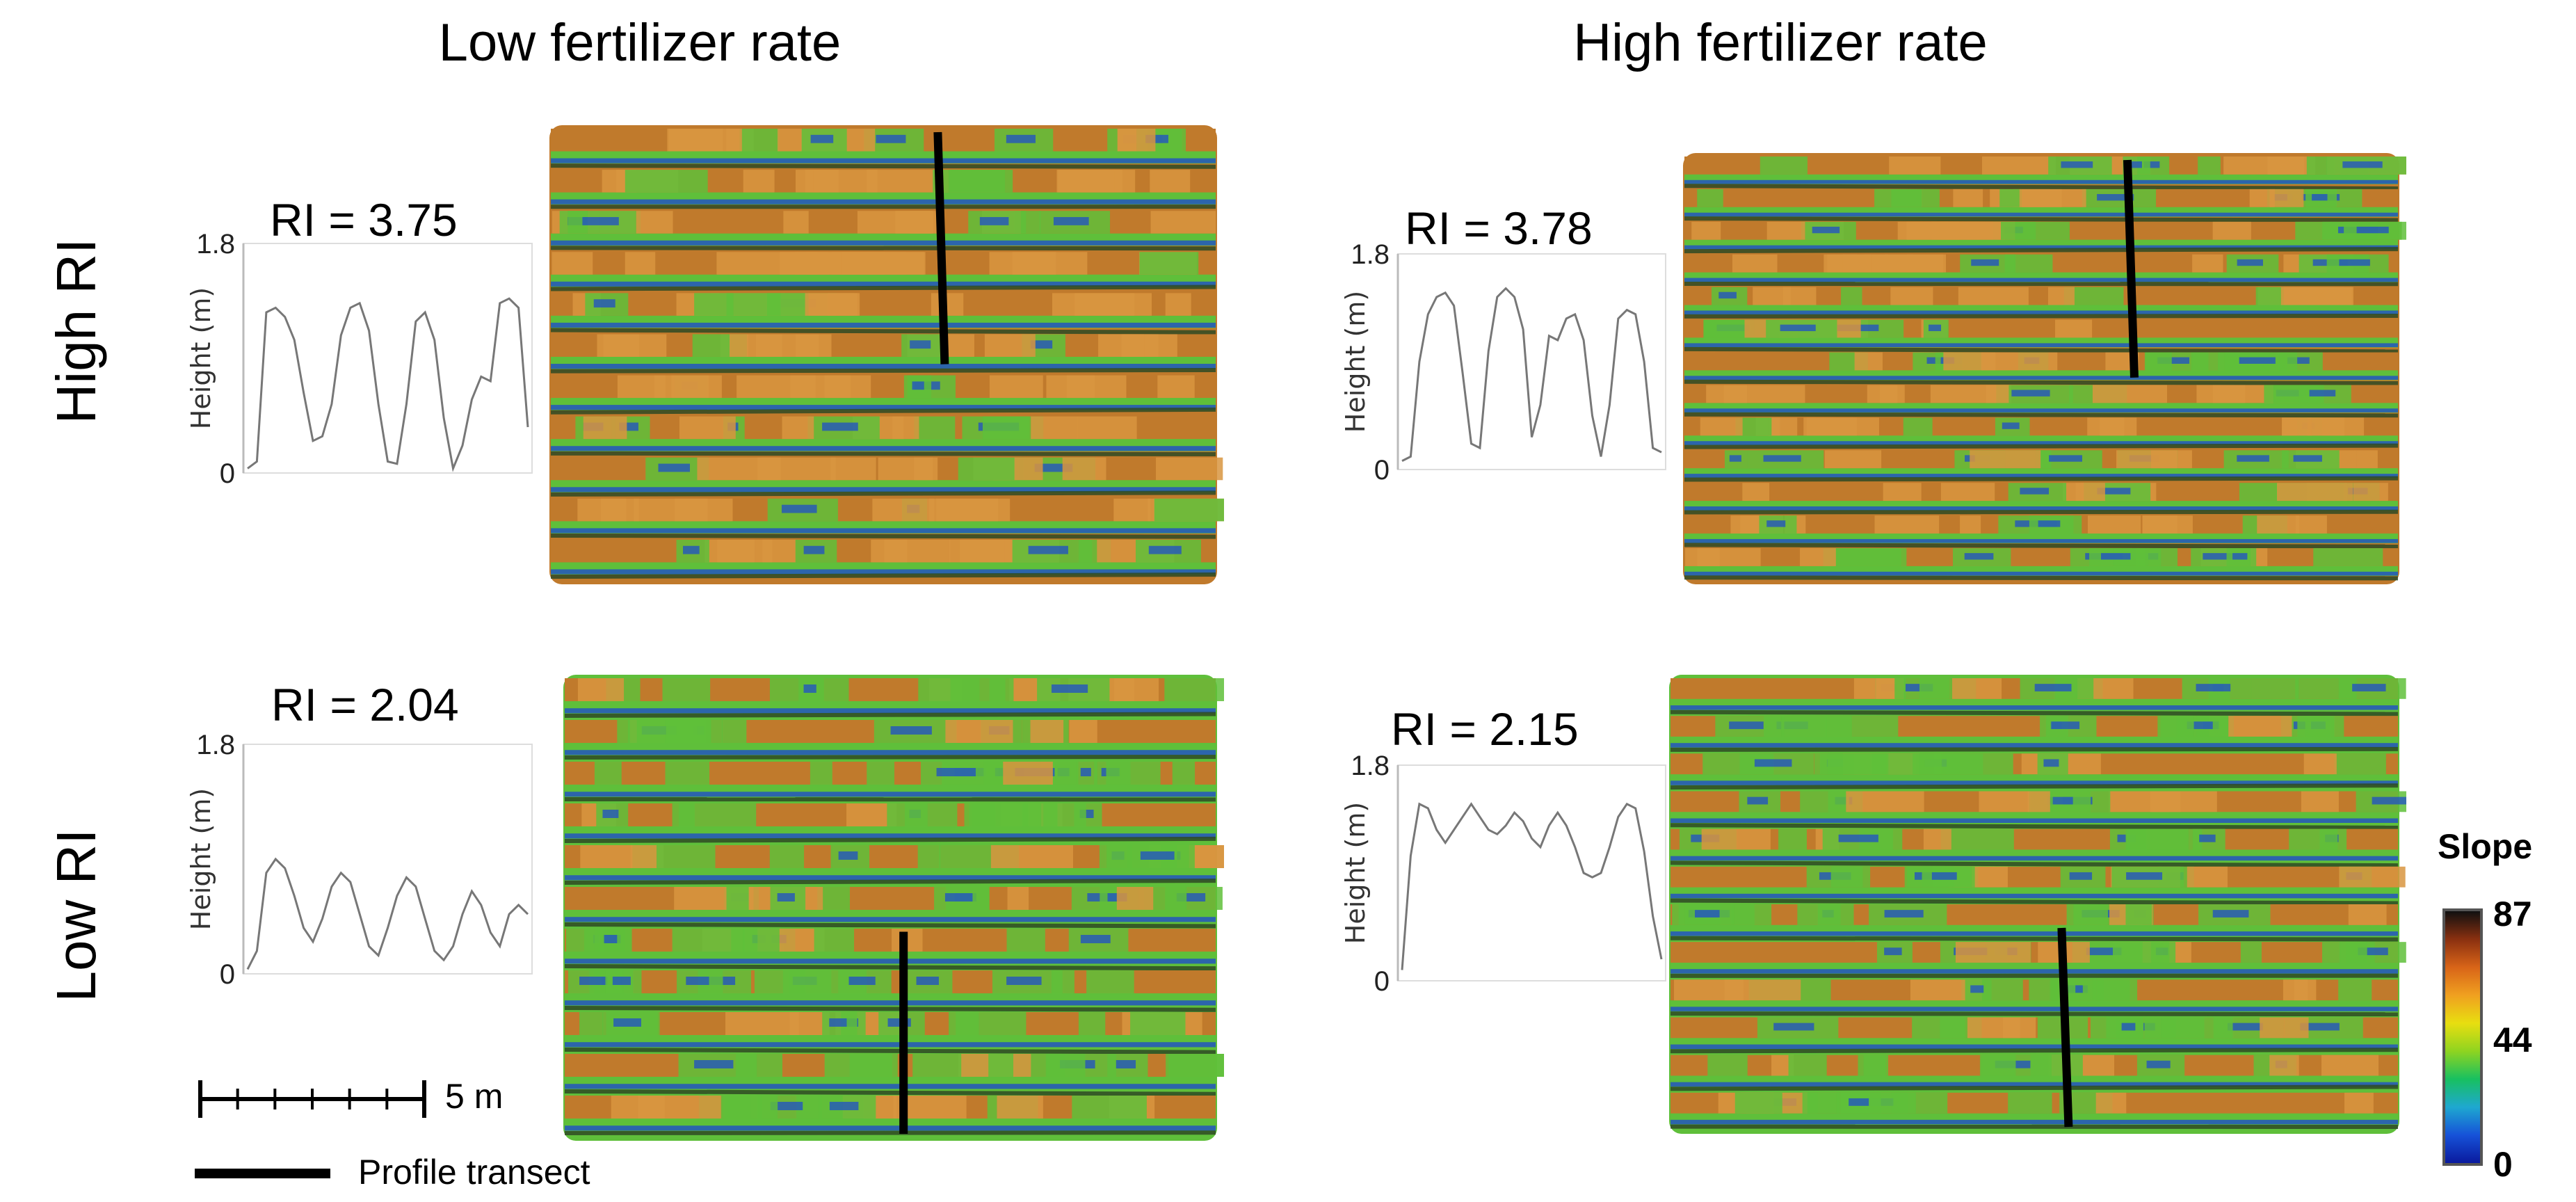 This screenshot has width=2576, height=1202. Describe the element at coordinates (2462, 1037) in the screenshot. I see `colorbar` at that location.